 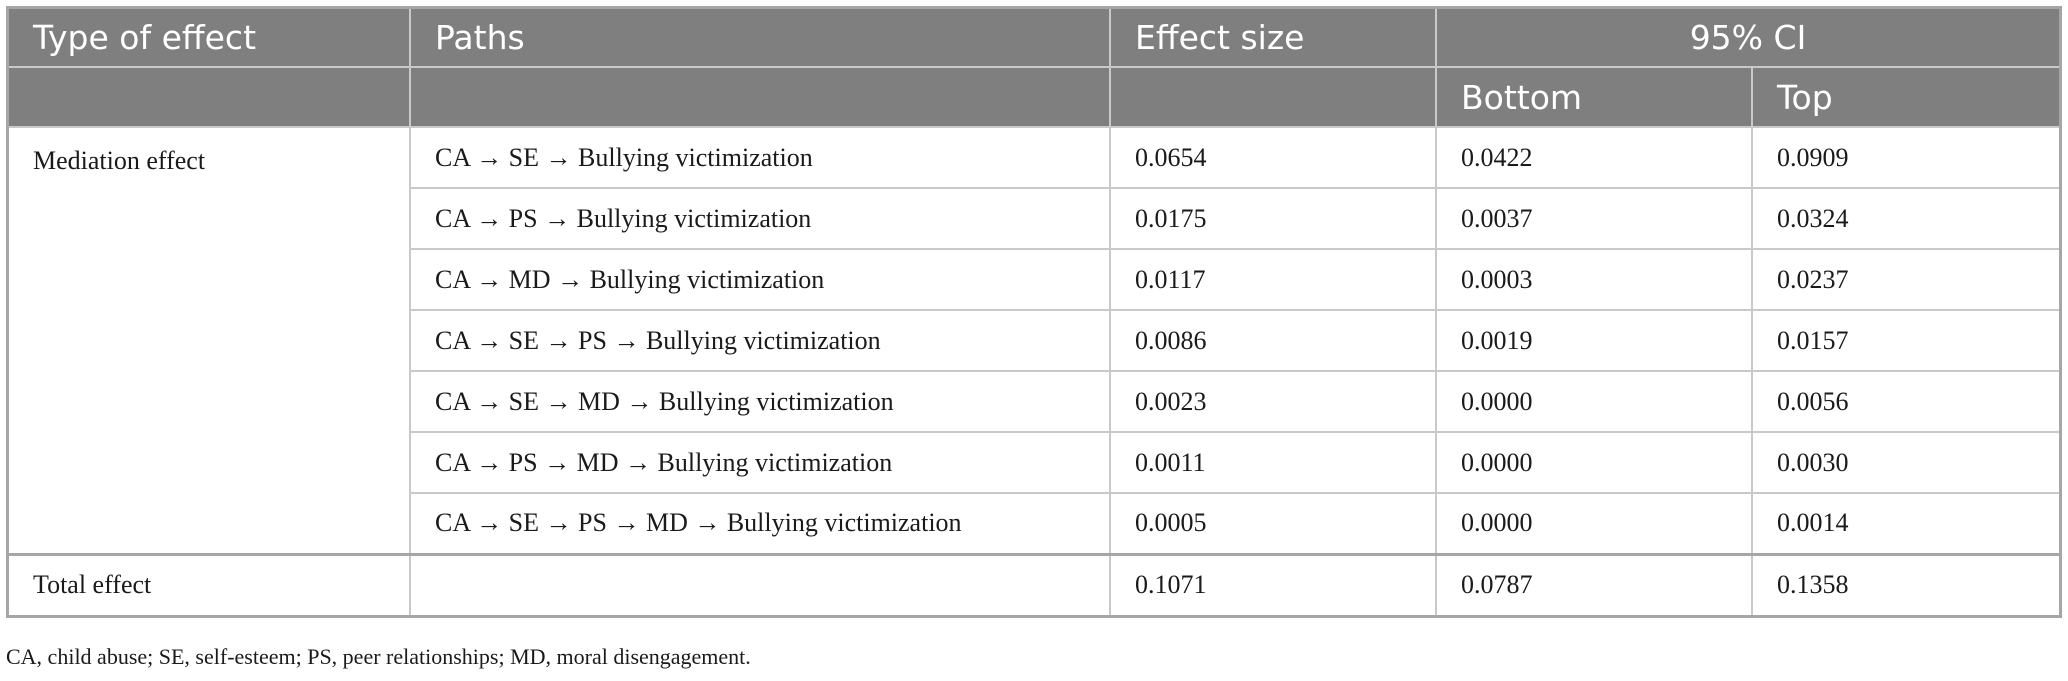 I want to click on ci-top-cell: 0.0909, so click(x=1905, y=158).